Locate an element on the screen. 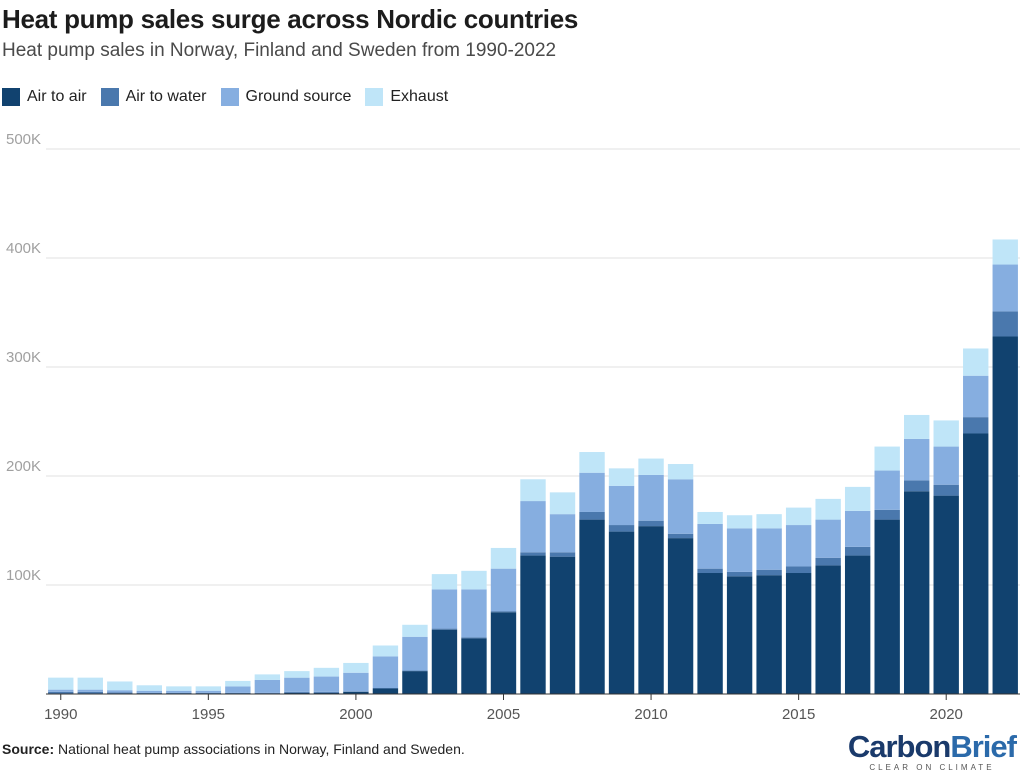 This screenshot has height=780, width=1024. logo-part2: Brief is located at coordinates (983, 746).